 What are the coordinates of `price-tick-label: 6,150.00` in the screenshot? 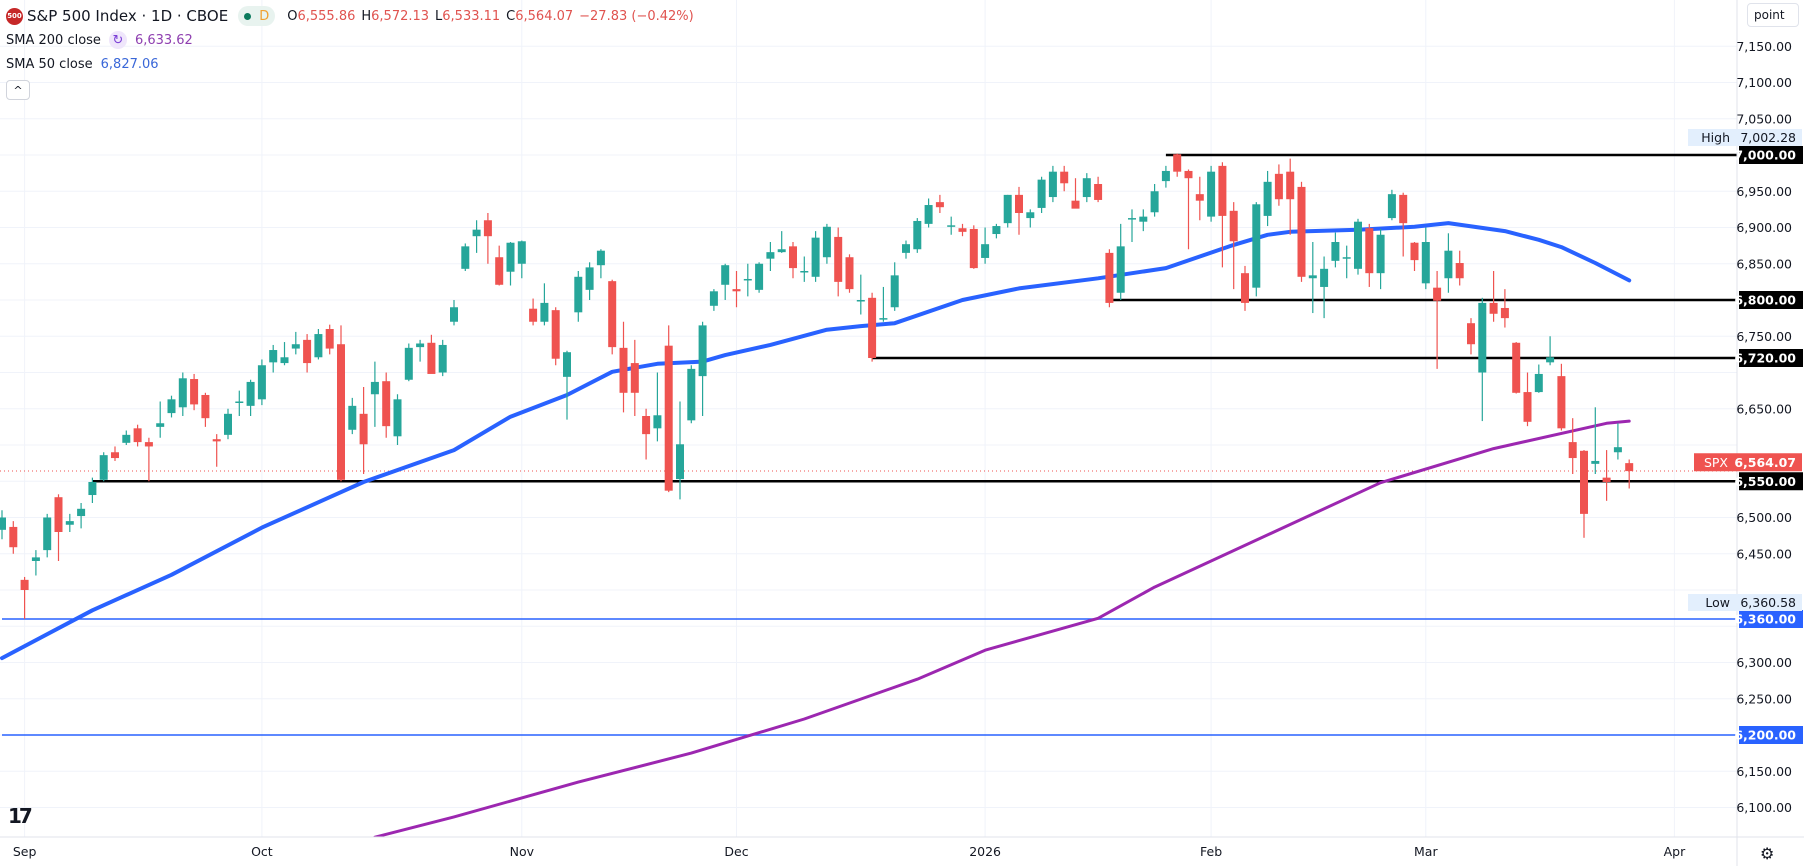 It's located at (1764, 771).